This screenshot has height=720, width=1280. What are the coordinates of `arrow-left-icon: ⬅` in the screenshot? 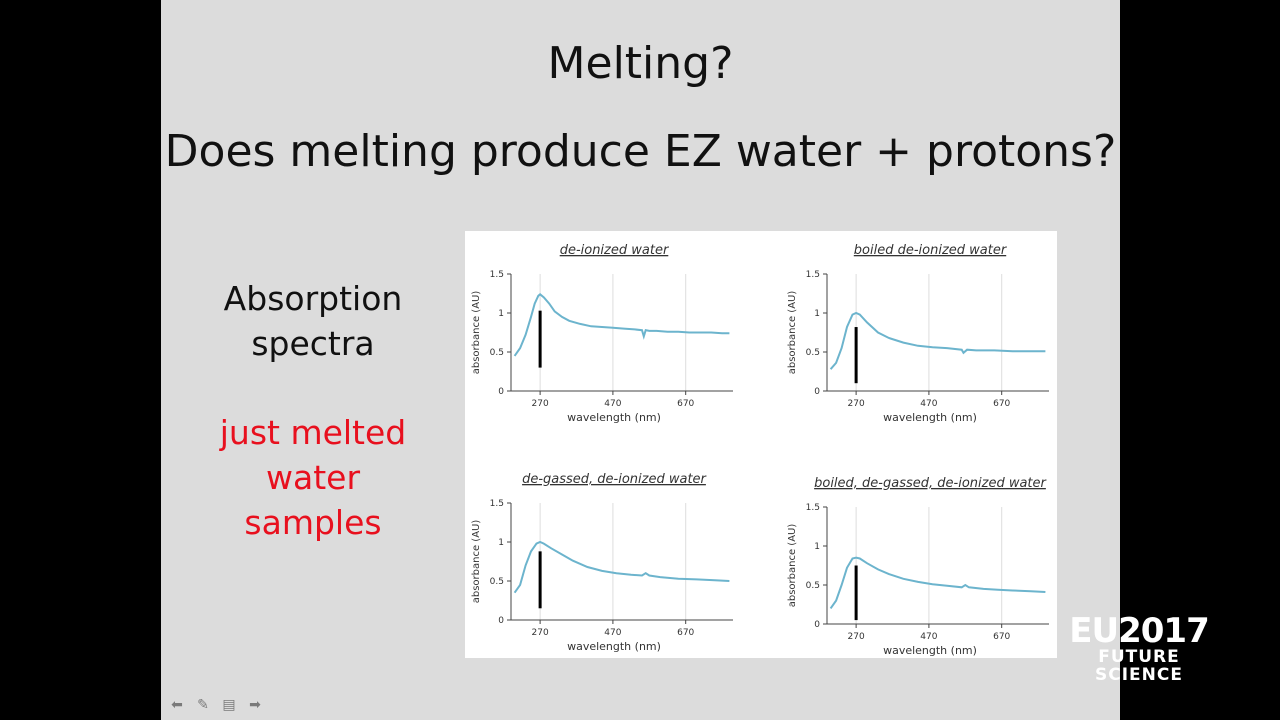 It's located at (177, 705).